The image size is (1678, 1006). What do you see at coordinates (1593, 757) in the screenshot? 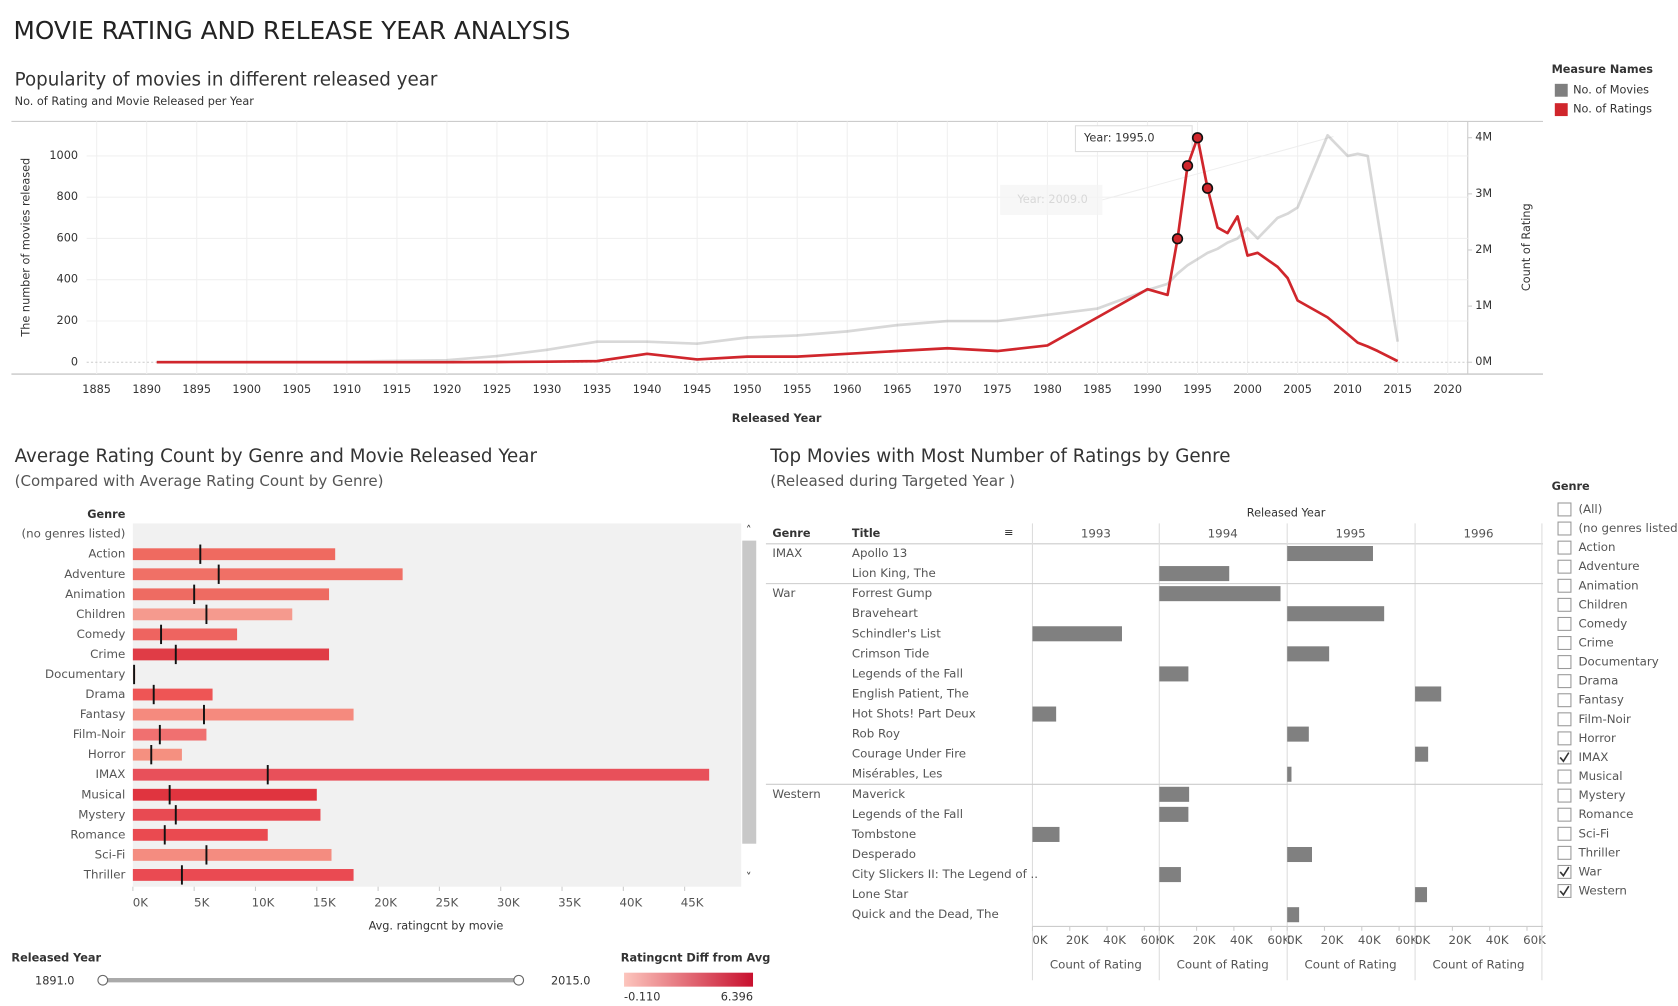
I see `filter-option: IMAX` at bounding box center [1593, 757].